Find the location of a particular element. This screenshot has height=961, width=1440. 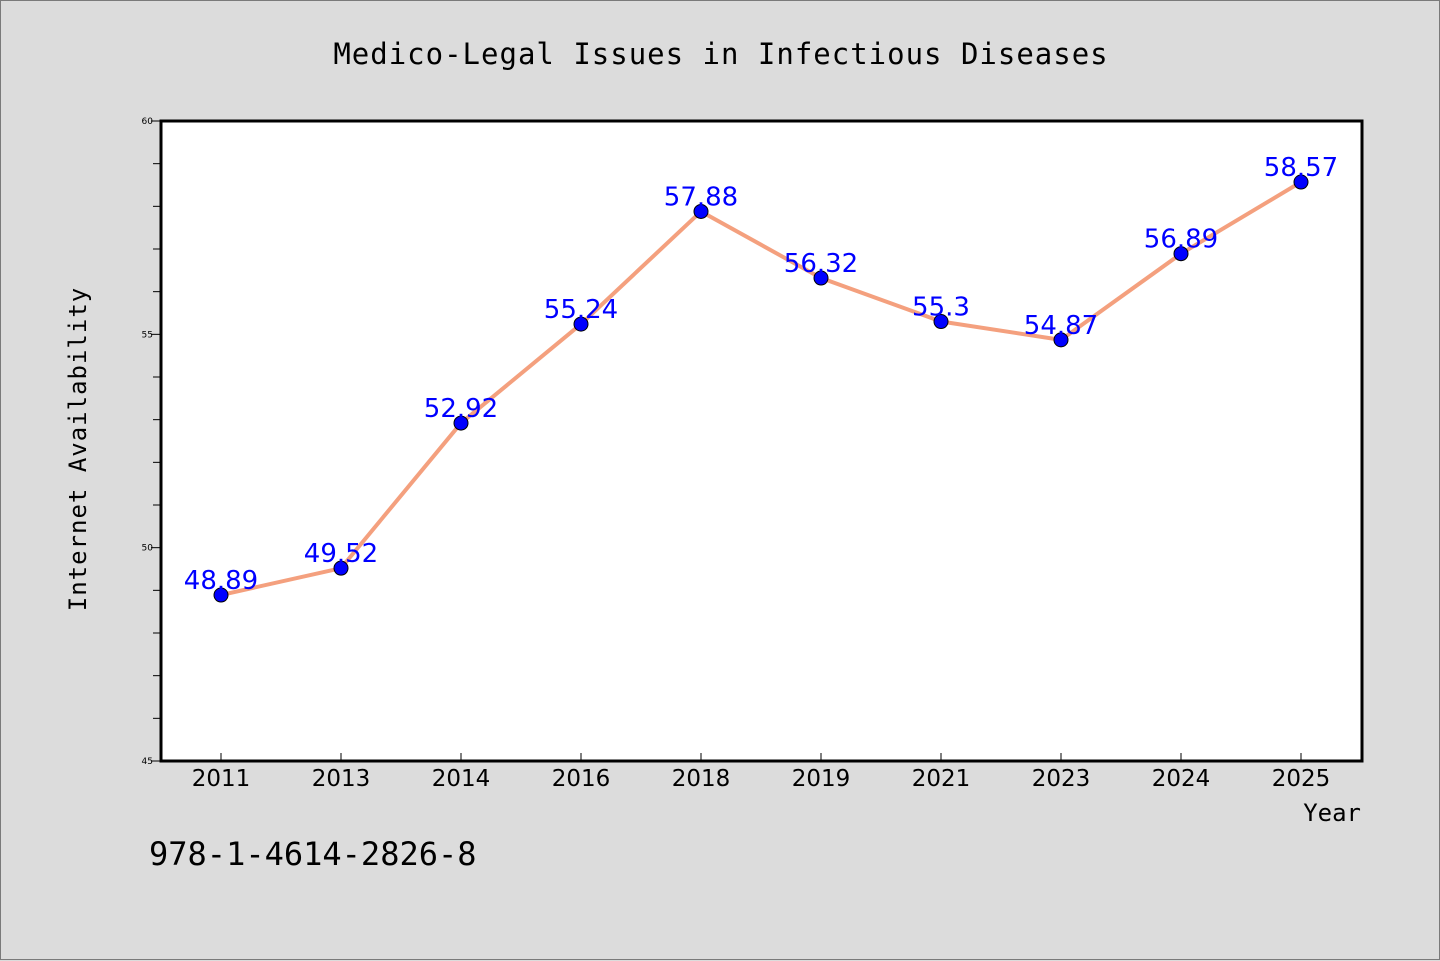

data-label: 57.88 is located at coordinates (701, 197).